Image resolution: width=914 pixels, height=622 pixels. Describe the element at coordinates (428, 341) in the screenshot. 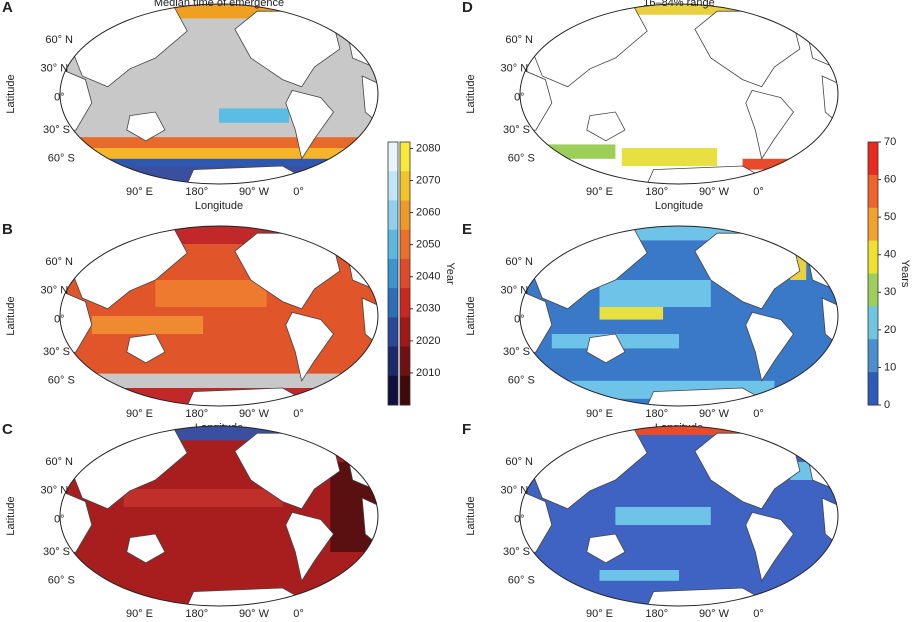

I see `colorbar-tick-label: 2020` at that location.